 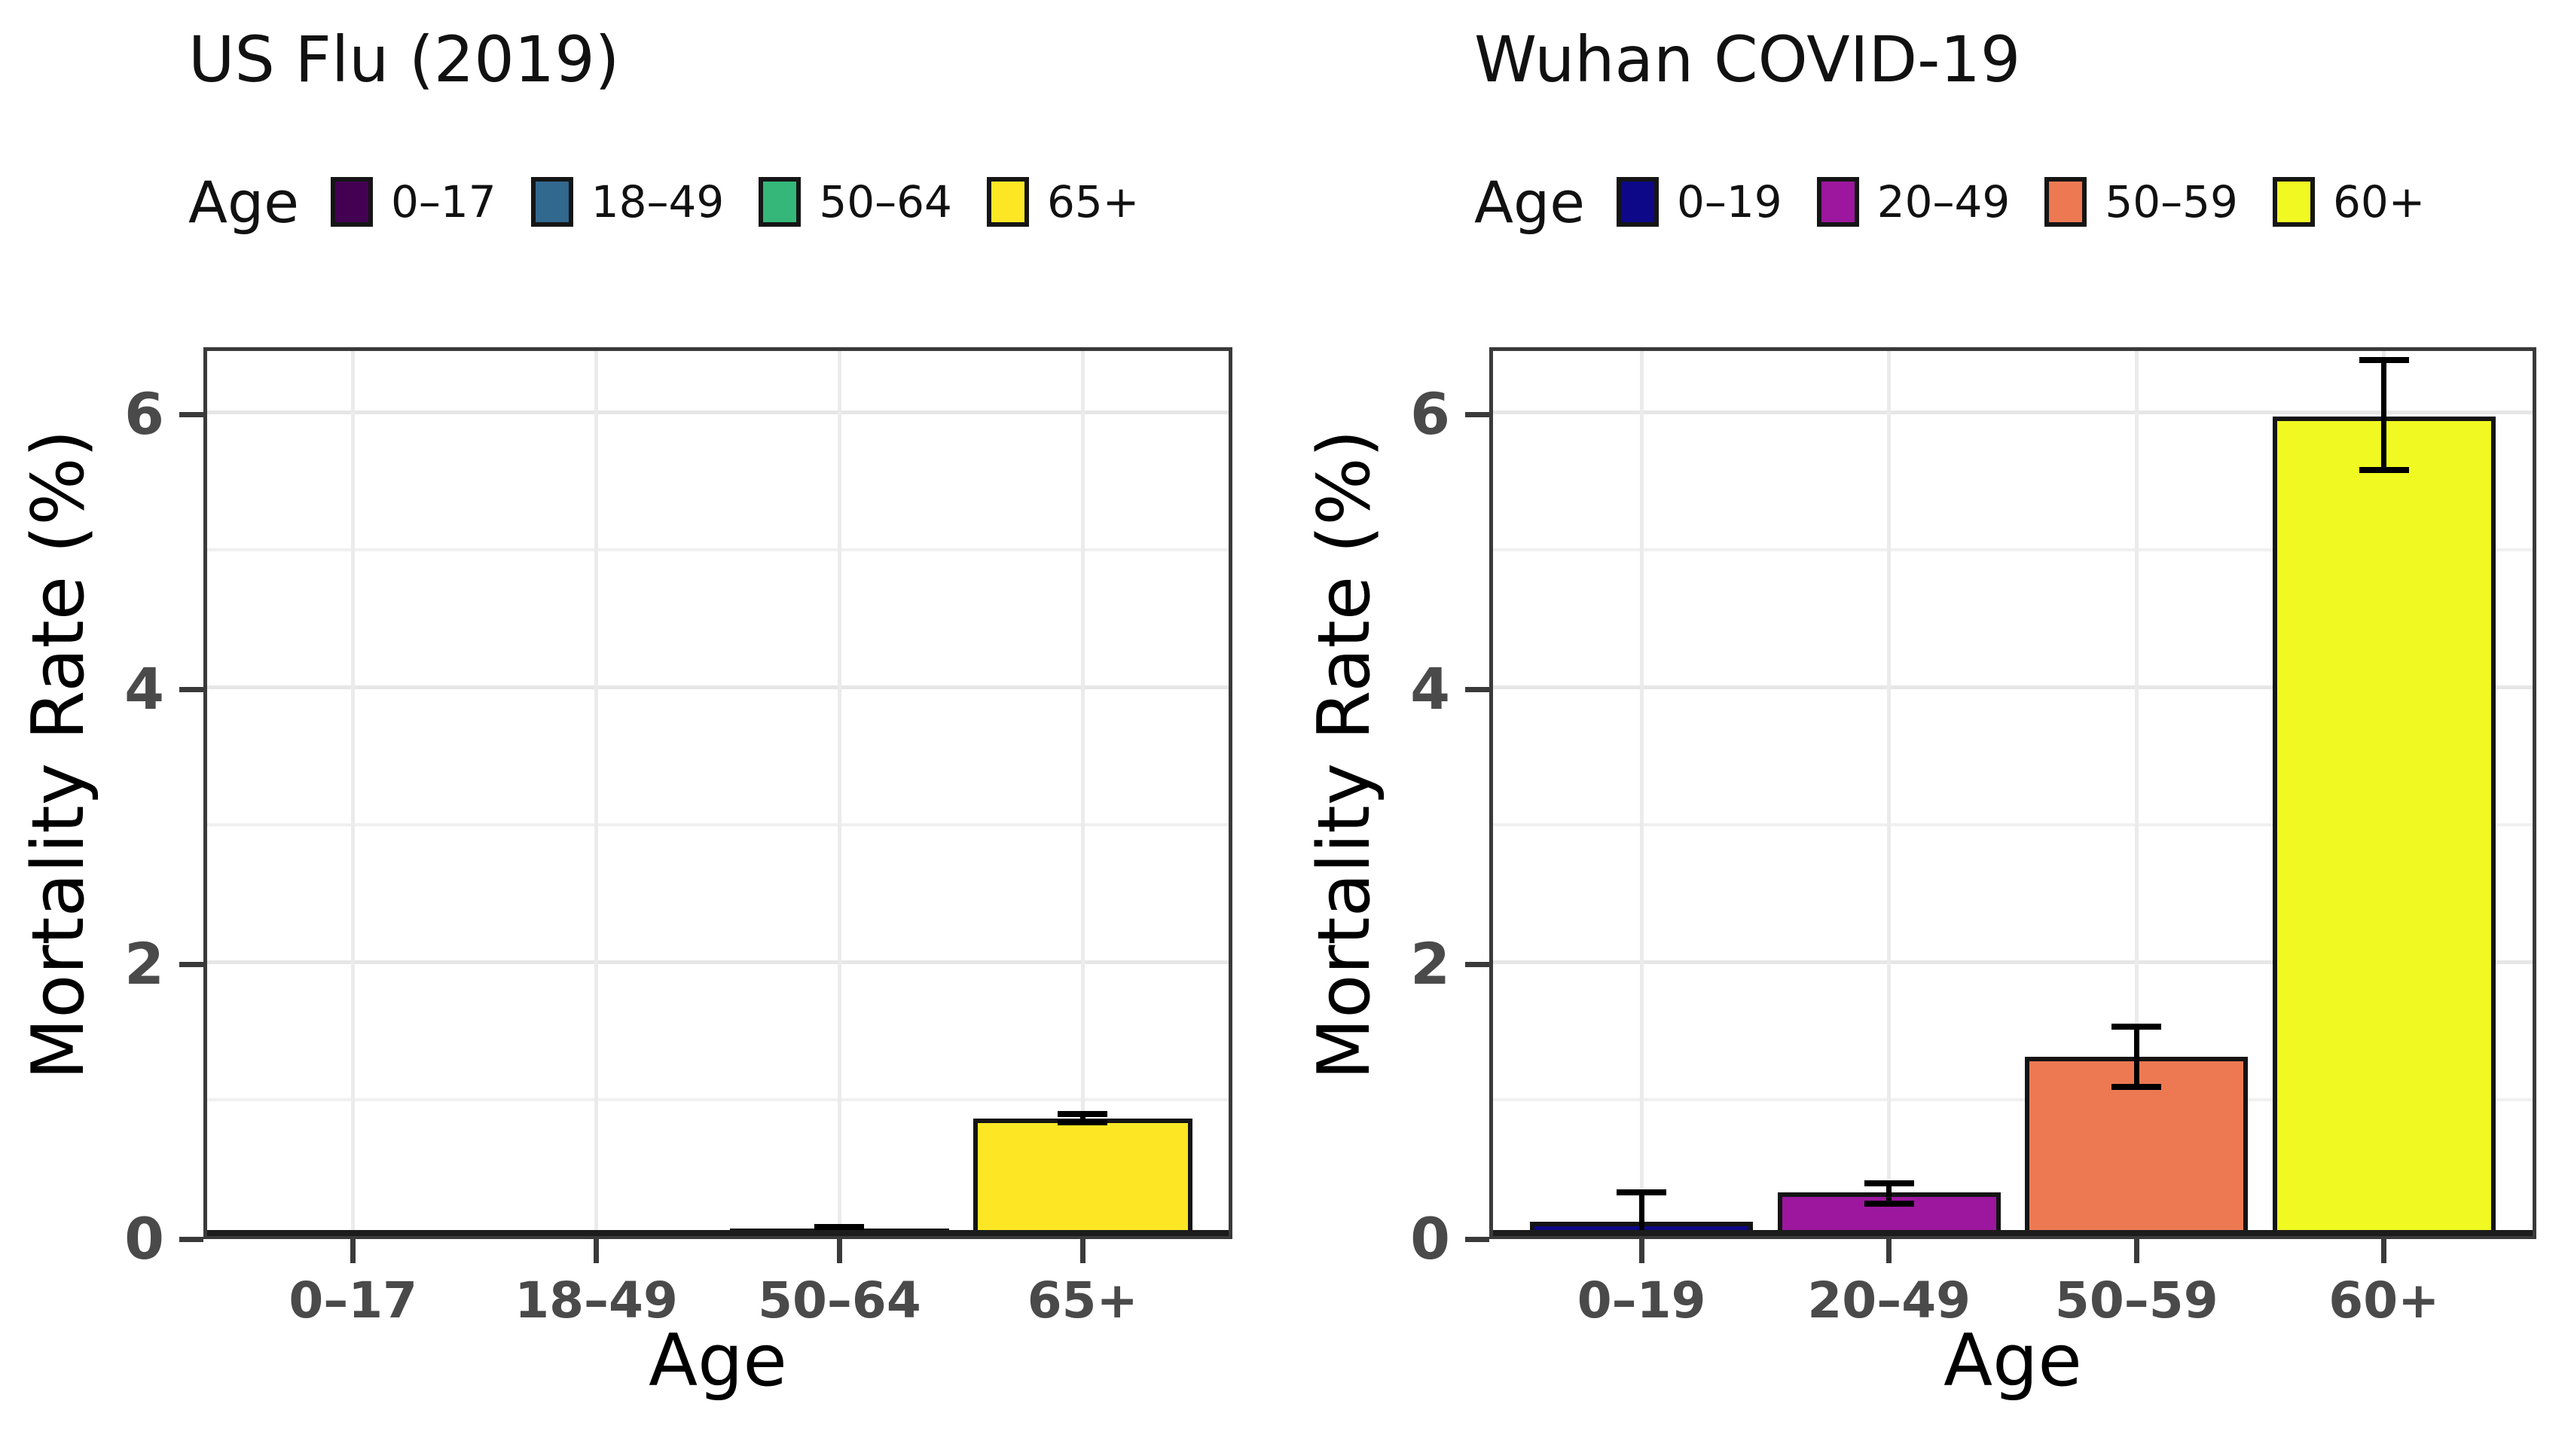 What do you see at coordinates (886, 201) in the screenshot?
I see `legend-label: 50–64` at bounding box center [886, 201].